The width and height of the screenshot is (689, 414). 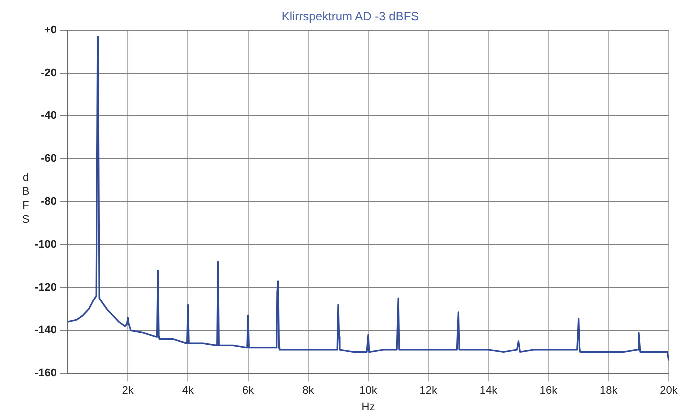 What do you see at coordinates (49, 73) in the screenshot?
I see `y-tick-label: -20` at bounding box center [49, 73].